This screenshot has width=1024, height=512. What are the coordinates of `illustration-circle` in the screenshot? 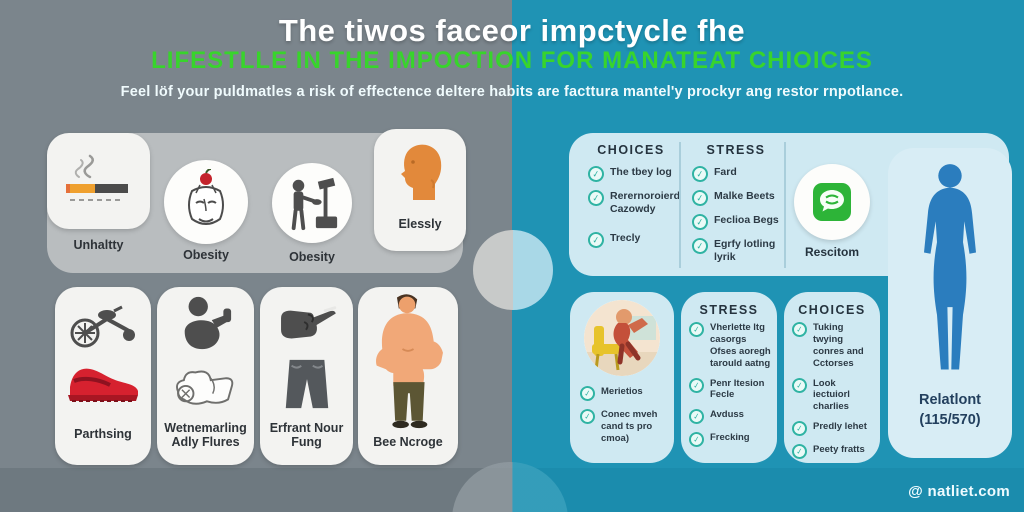 It's located at (622, 338).